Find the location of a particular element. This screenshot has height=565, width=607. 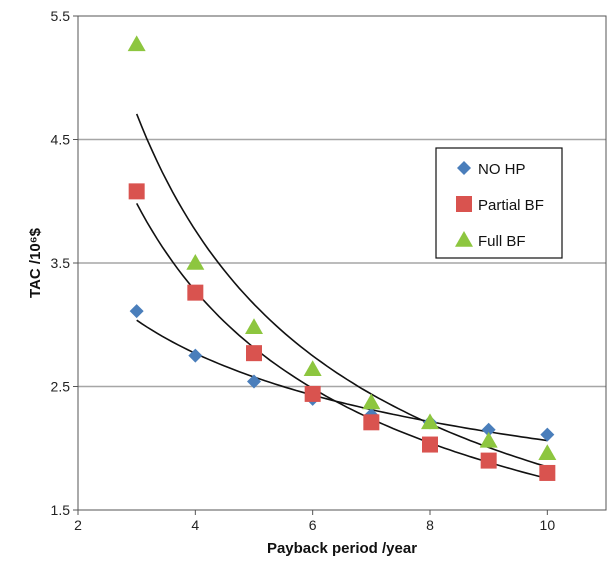

y-tick-label: 1.5 is located at coordinates (61, 510).